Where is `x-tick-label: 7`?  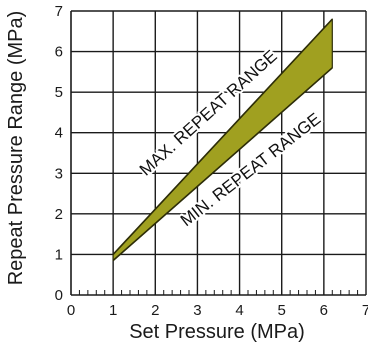
x-tick-label: 7 is located at coordinates (365, 310).